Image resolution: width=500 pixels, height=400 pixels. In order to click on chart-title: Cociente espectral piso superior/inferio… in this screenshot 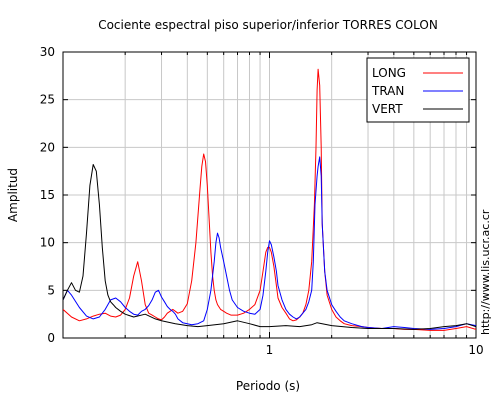, I will do `click(268, 25)`.